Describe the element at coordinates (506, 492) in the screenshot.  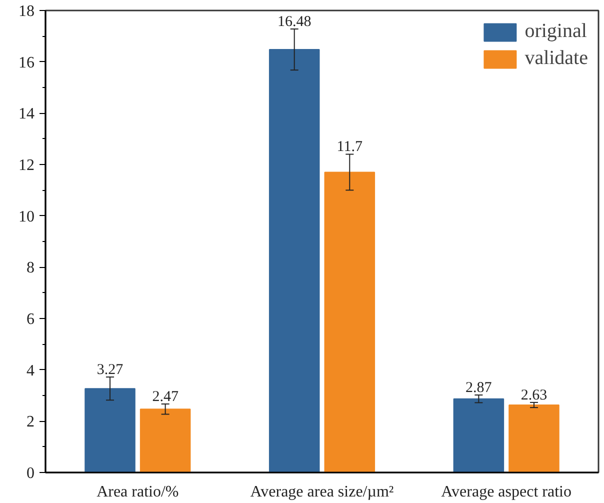
I see `x-tick-label: Average aspect ratio` at that location.